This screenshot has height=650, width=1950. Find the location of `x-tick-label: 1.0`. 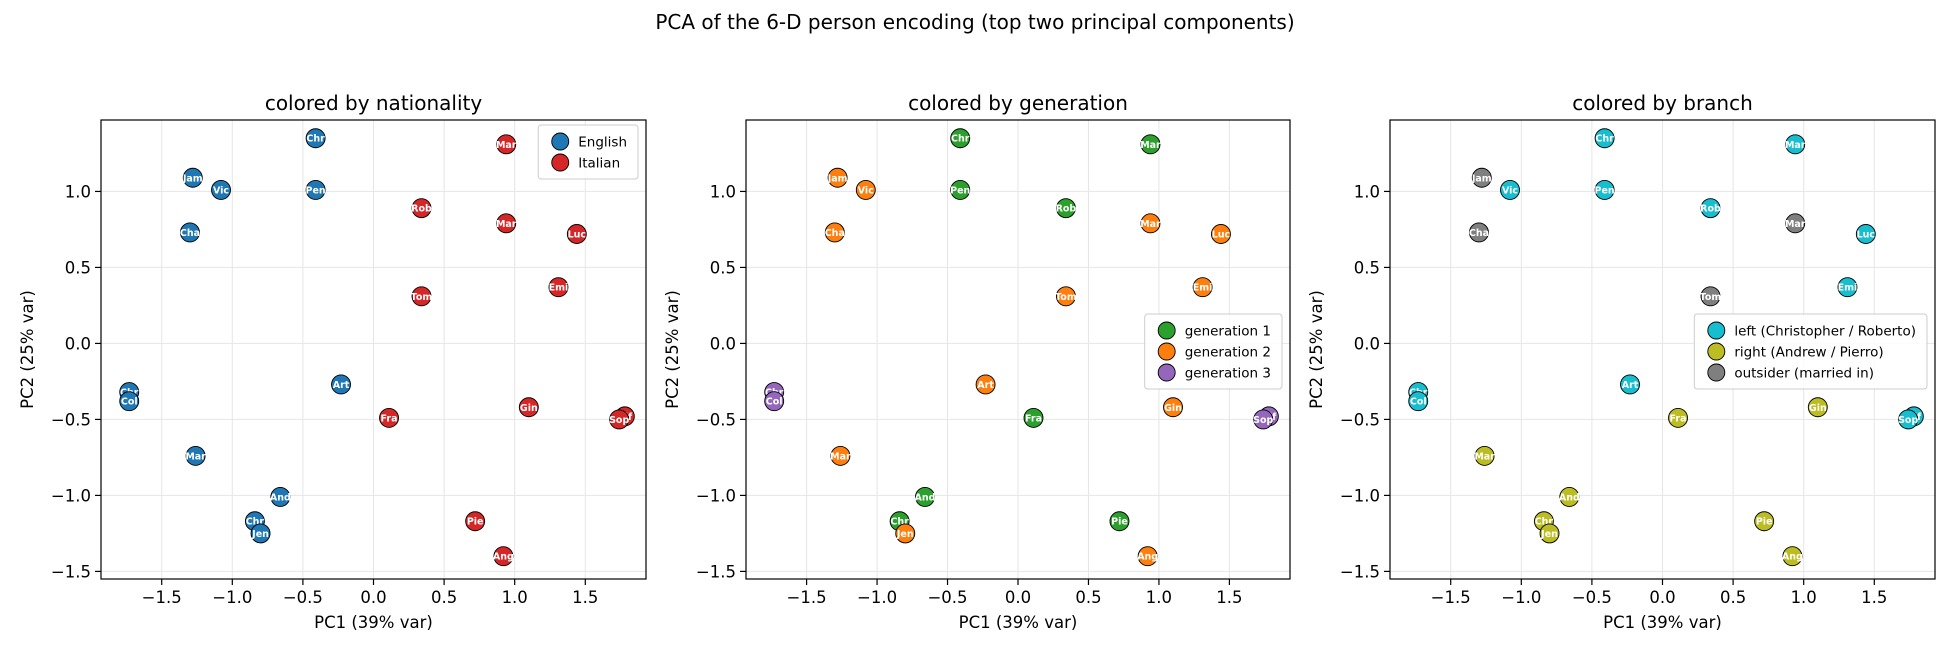

x-tick-label: 1.0 is located at coordinates (515, 597).